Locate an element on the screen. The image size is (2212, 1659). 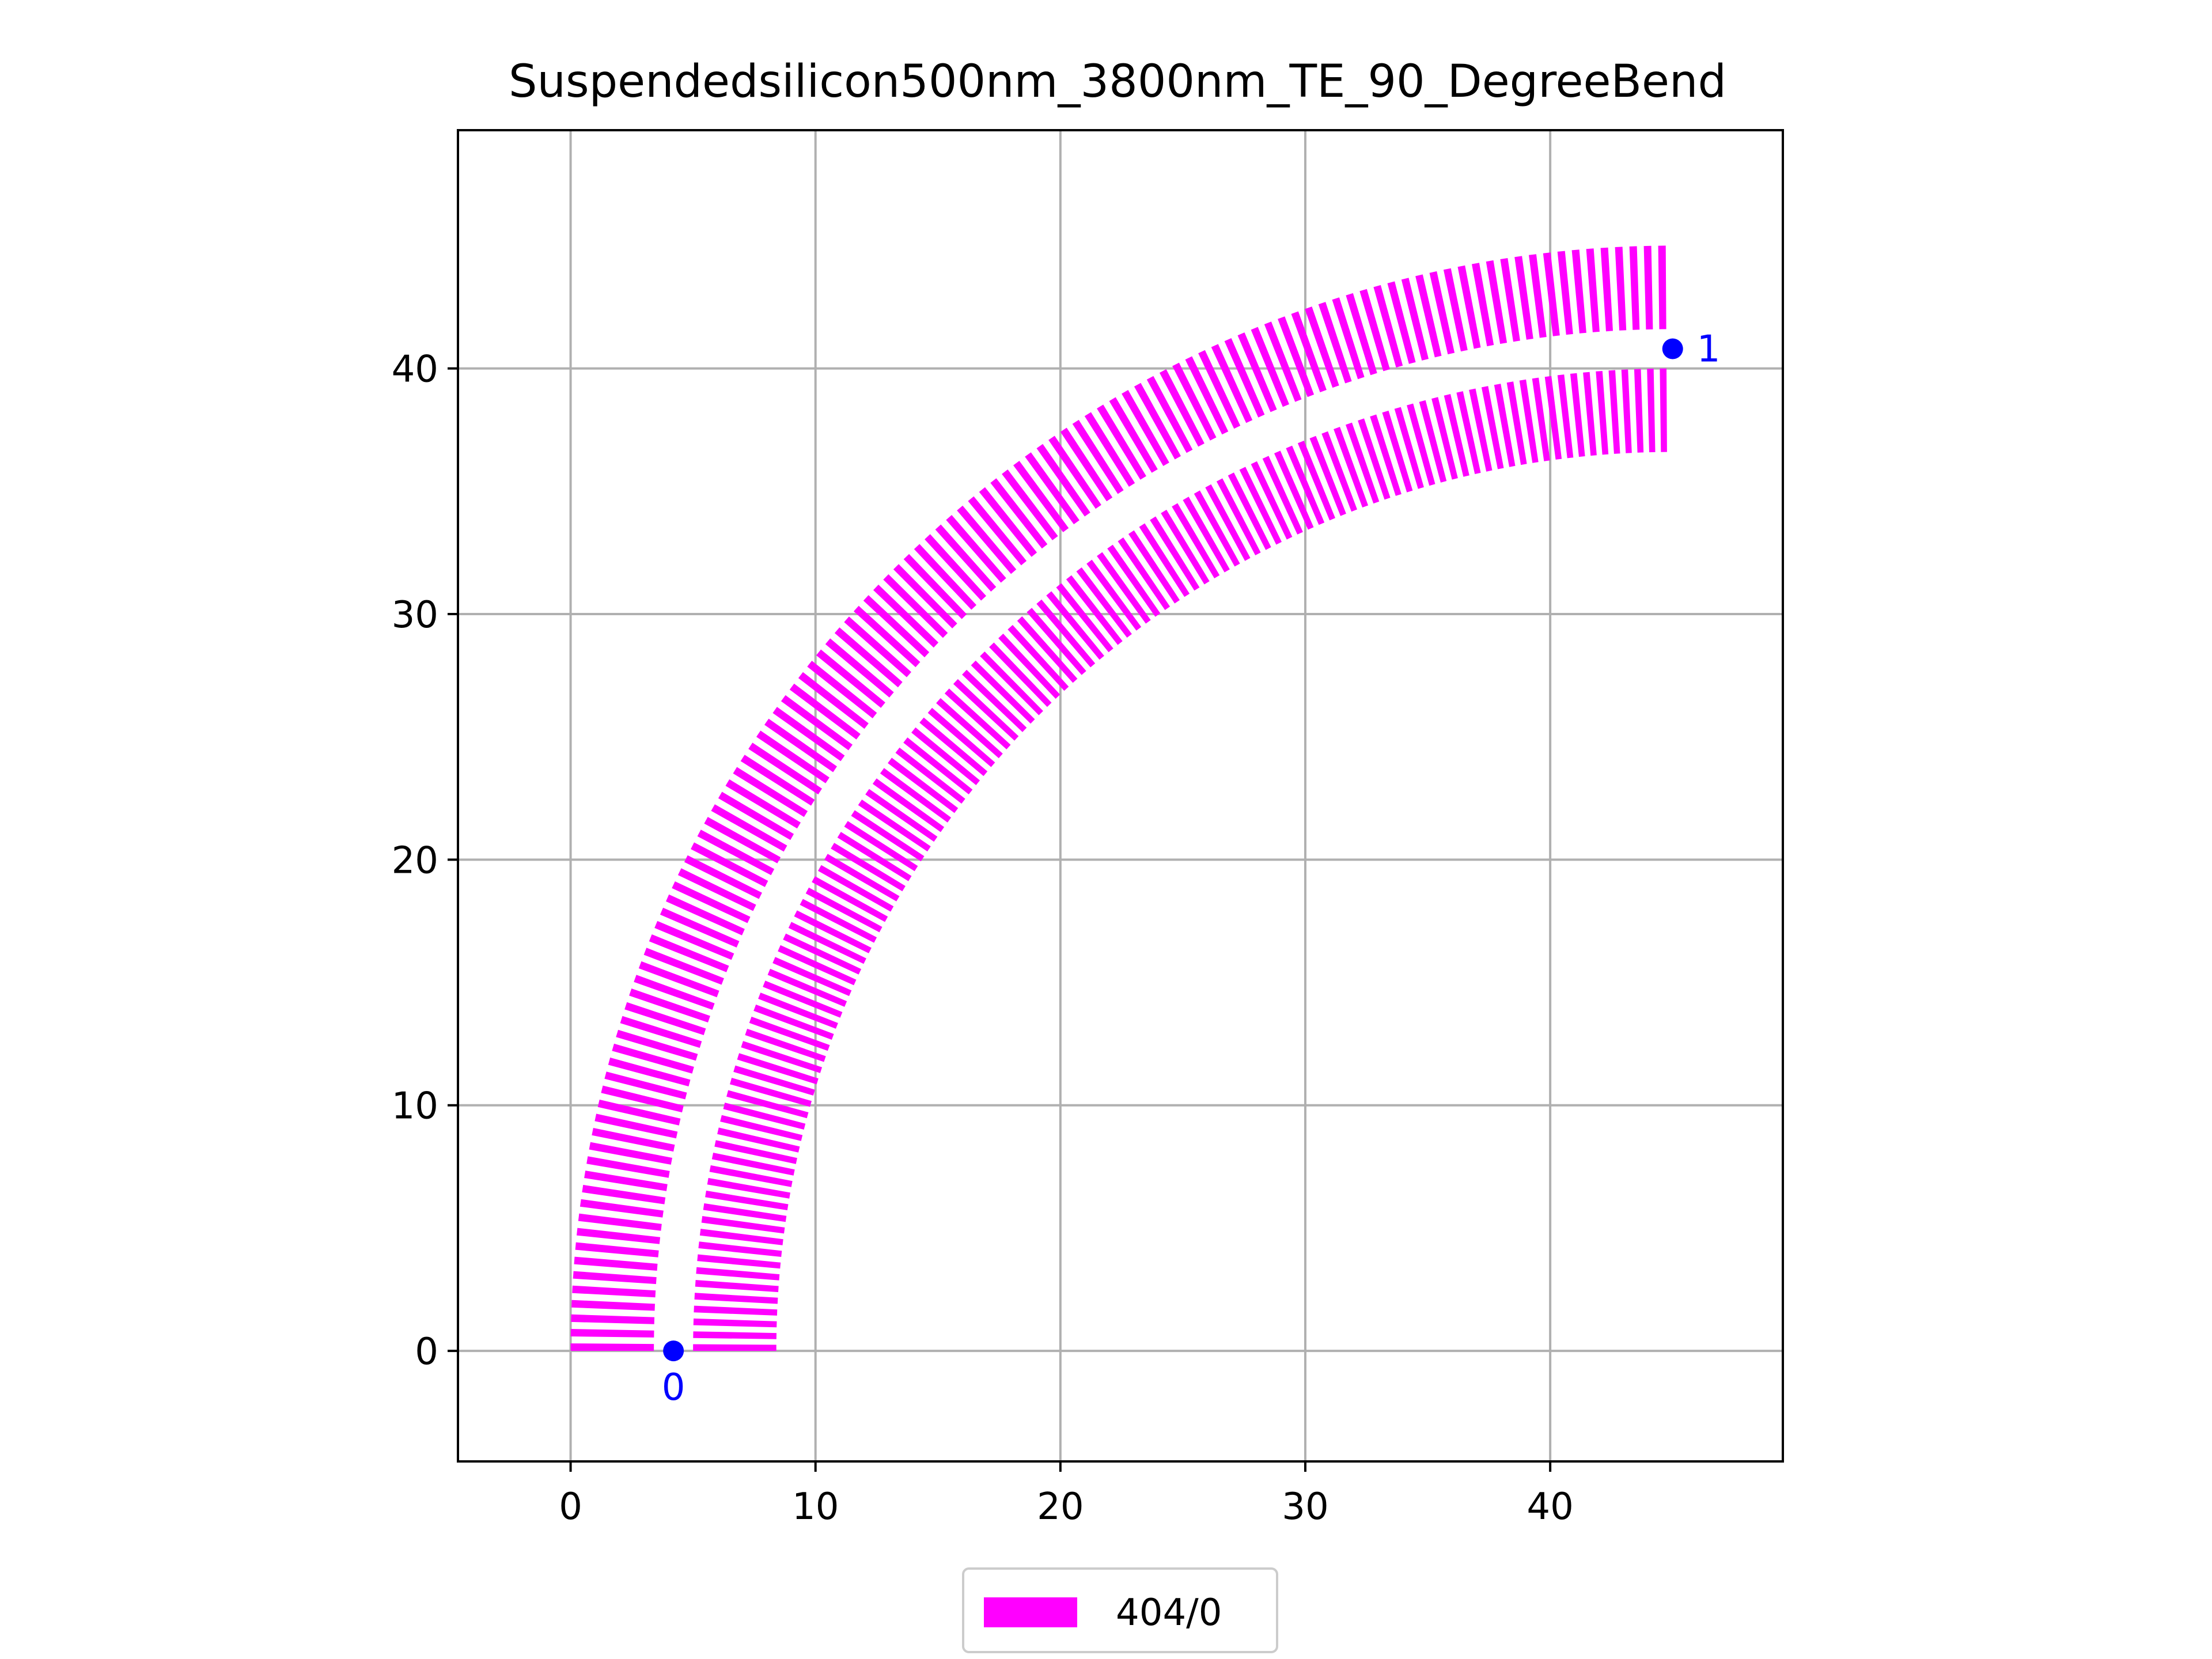
port-marker is located at coordinates (673, 1351).